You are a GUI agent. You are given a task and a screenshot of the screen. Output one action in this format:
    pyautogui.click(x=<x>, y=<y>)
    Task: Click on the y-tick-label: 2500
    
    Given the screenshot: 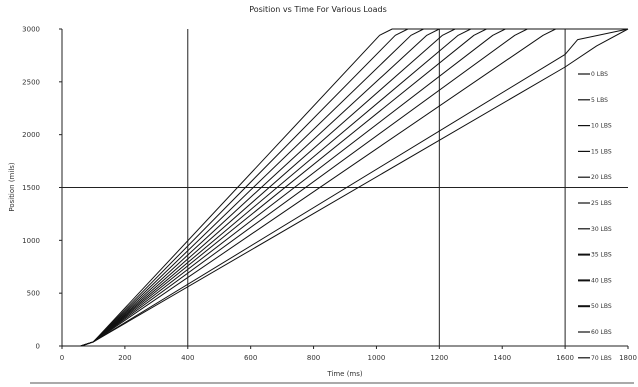 What is the action you would take?
    pyautogui.click(x=31, y=82)
    